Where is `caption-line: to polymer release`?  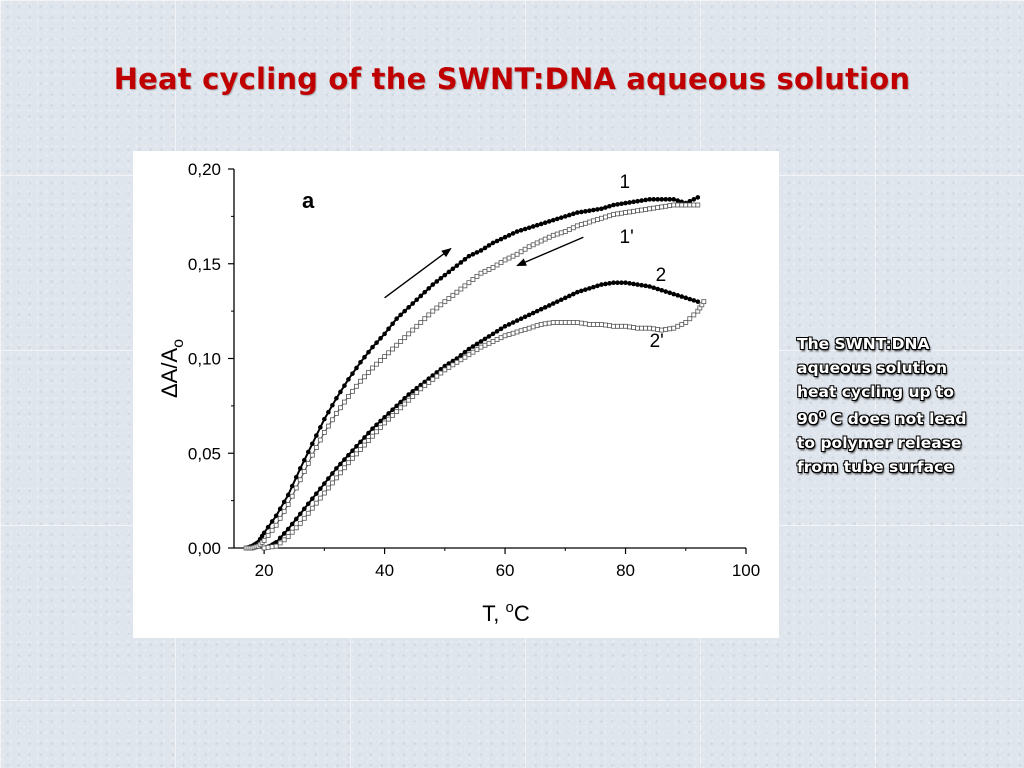
caption-line: to polymer release is located at coordinates (879, 443).